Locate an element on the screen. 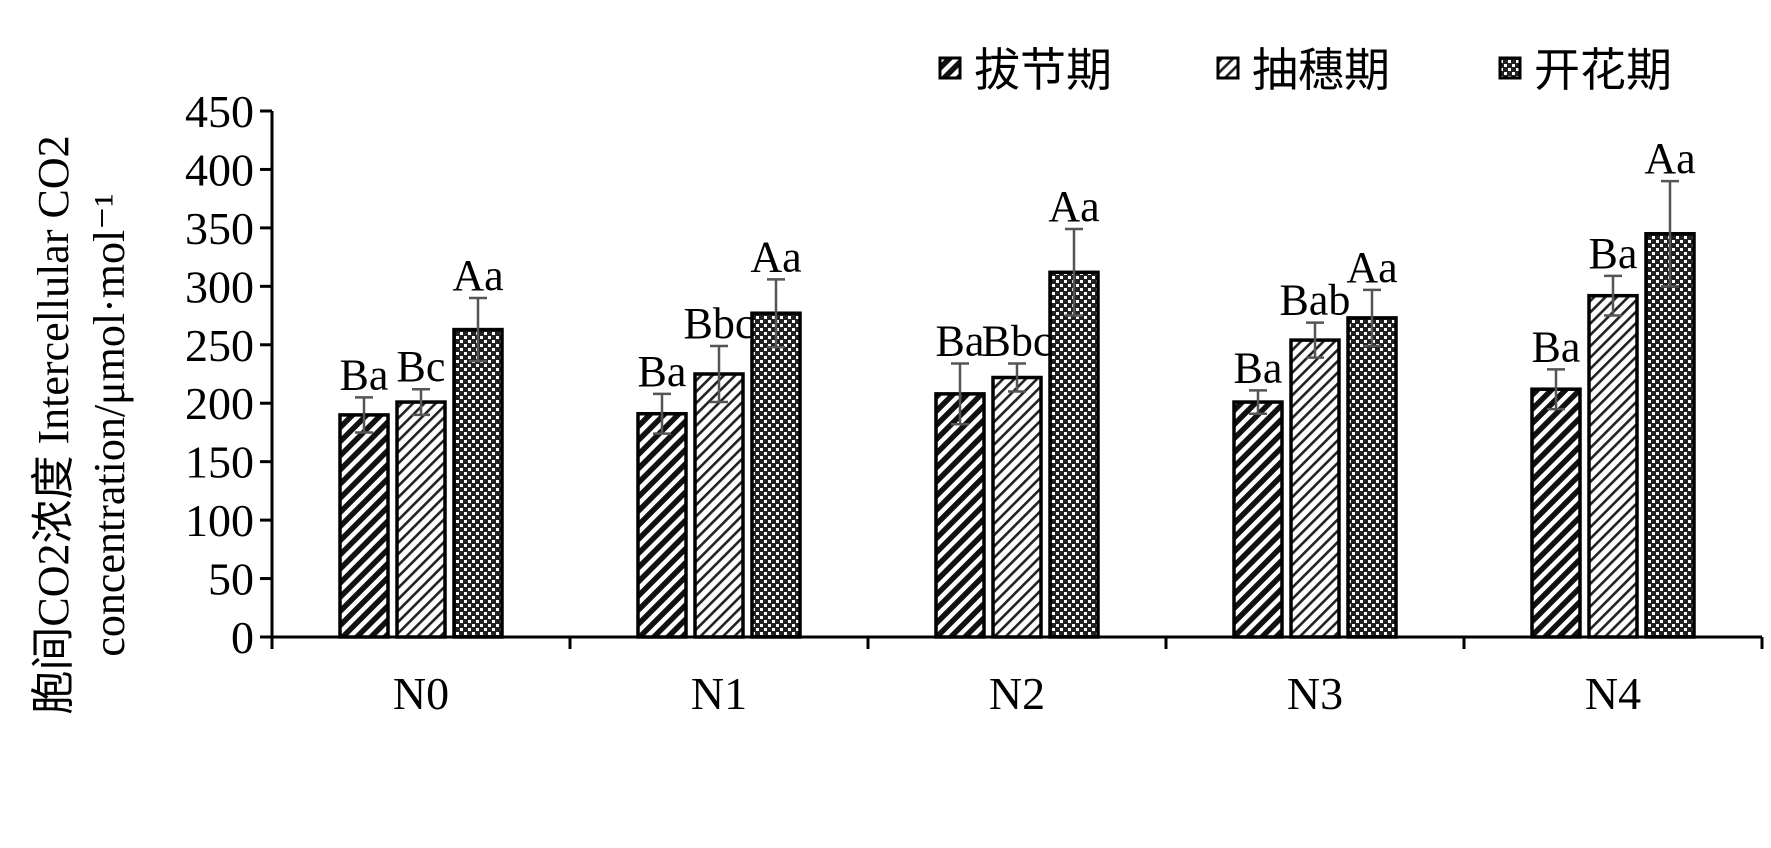  legend-label: 开花期 is located at coordinates (1603, 70).